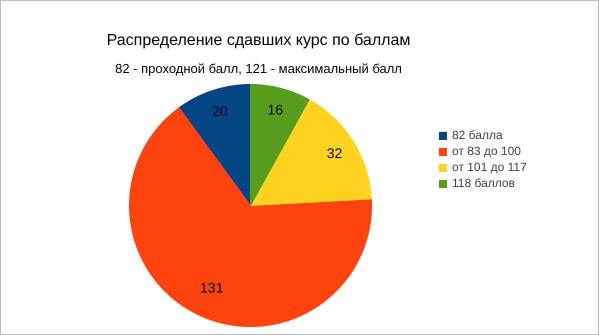 Image resolution: width=599 pixels, height=335 pixels. What do you see at coordinates (334, 152) in the screenshot?
I see `data-label: 32` at bounding box center [334, 152].